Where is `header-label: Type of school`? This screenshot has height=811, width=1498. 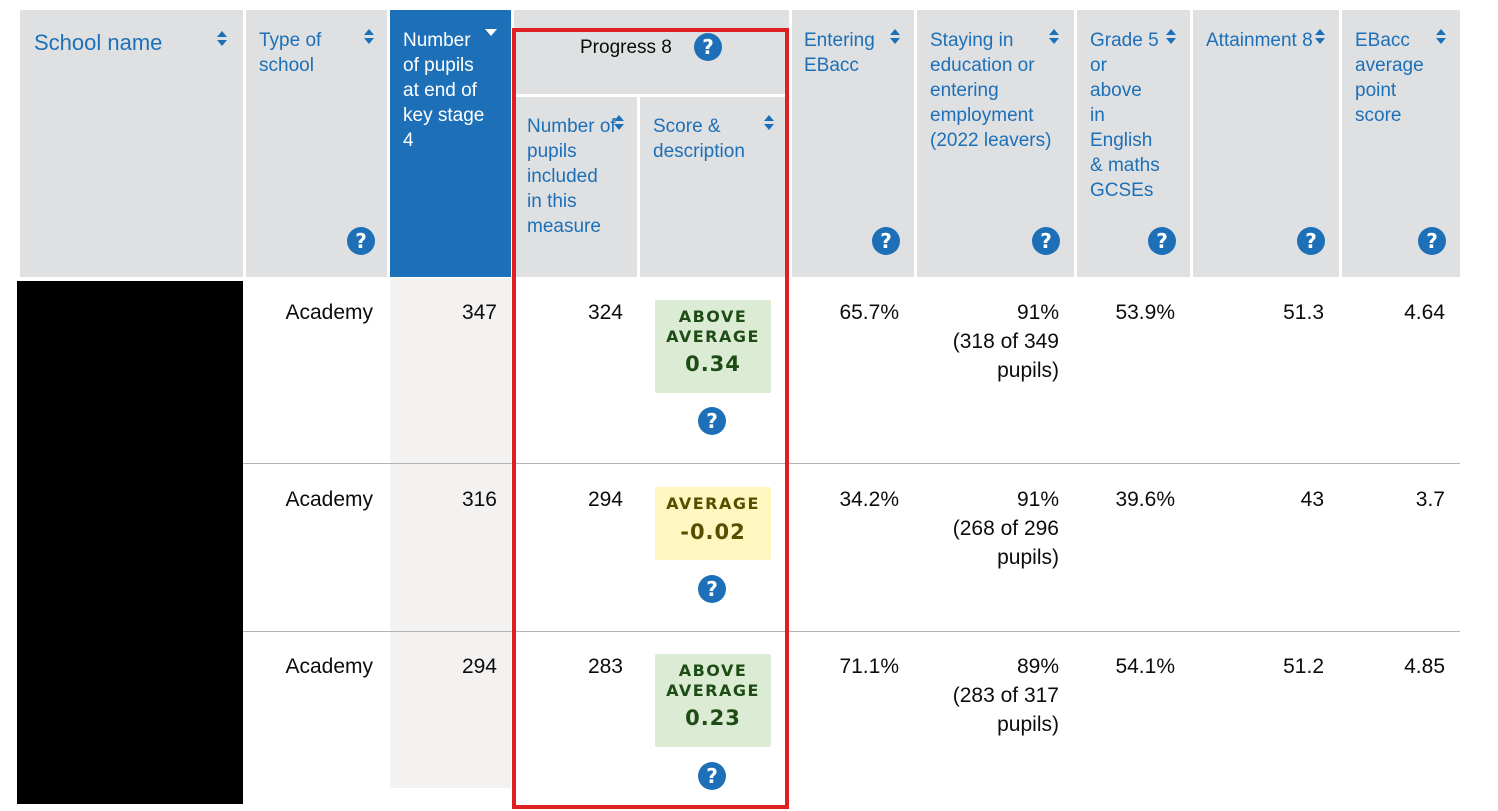
header-label: Type of school is located at coordinates (290, 53).